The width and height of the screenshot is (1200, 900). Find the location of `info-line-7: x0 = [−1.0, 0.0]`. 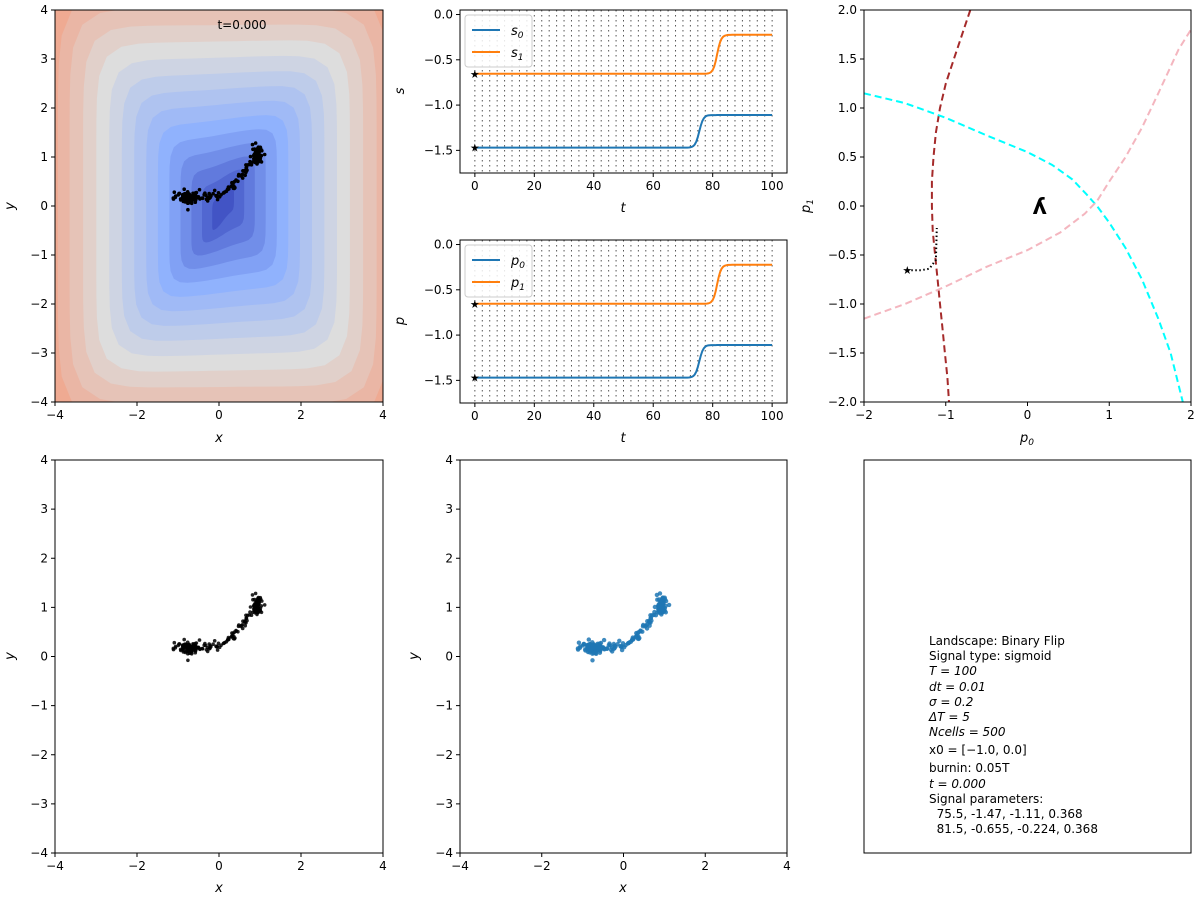

info-line-7: x0 = [−1.0, 0.0] is located at coordinates (978, 750).